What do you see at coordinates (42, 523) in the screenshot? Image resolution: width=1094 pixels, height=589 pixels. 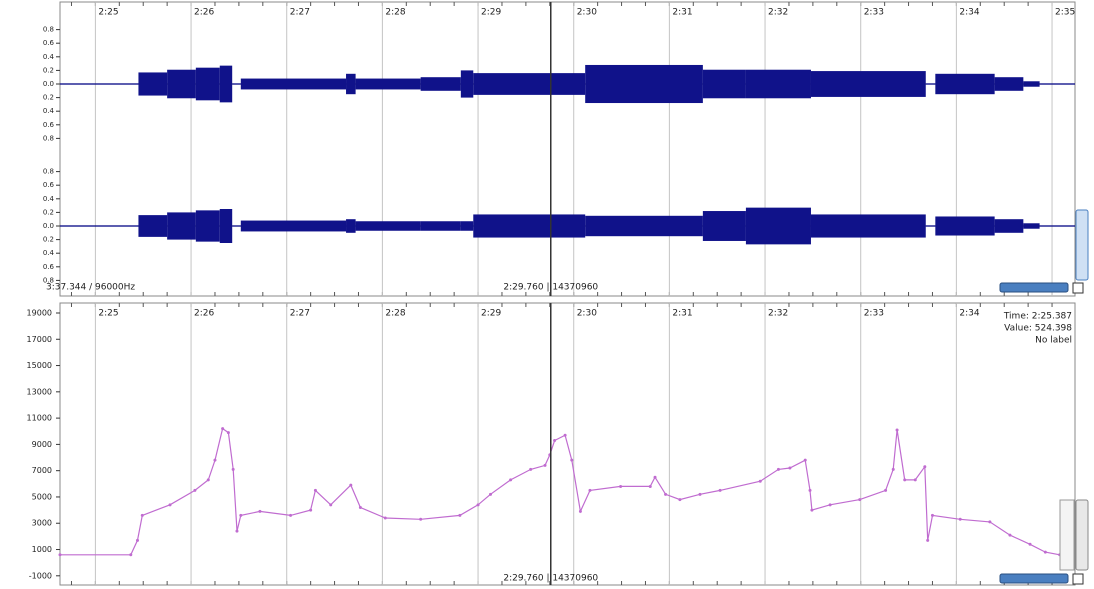 I see `y-tick-label: 3000` at bounding box center [42, 523].